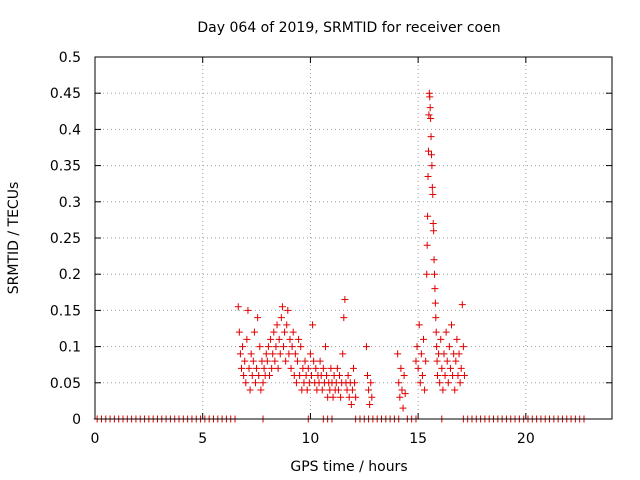 The height and width of the screenshot is (480, 640). Describe the element at coordinates (70, 348) in the screenshot. I see `y-tick-label: 0.1` at that location.